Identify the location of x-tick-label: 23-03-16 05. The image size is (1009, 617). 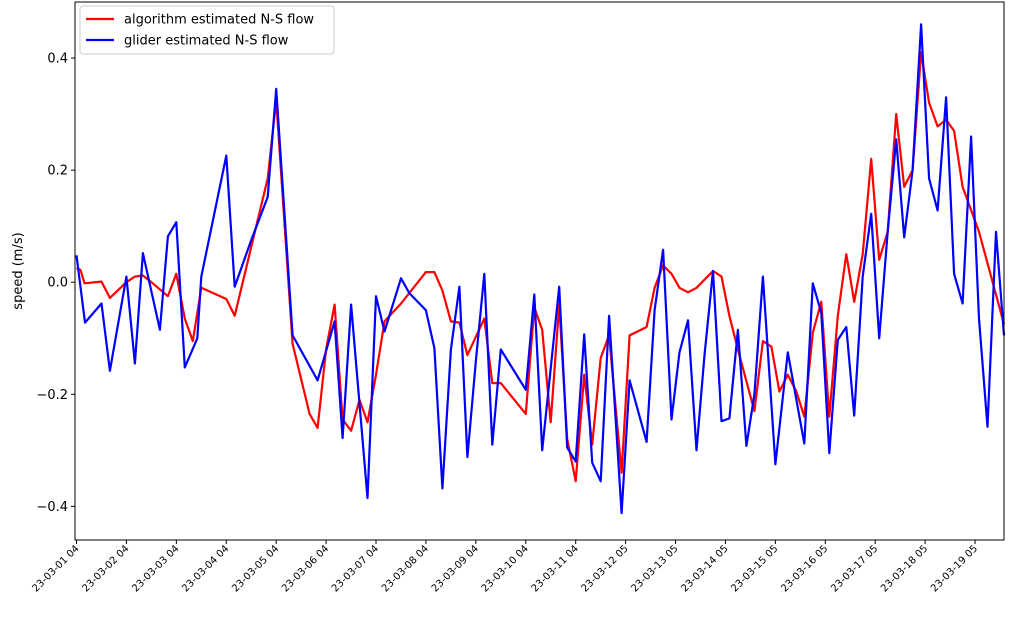
(804, 568).